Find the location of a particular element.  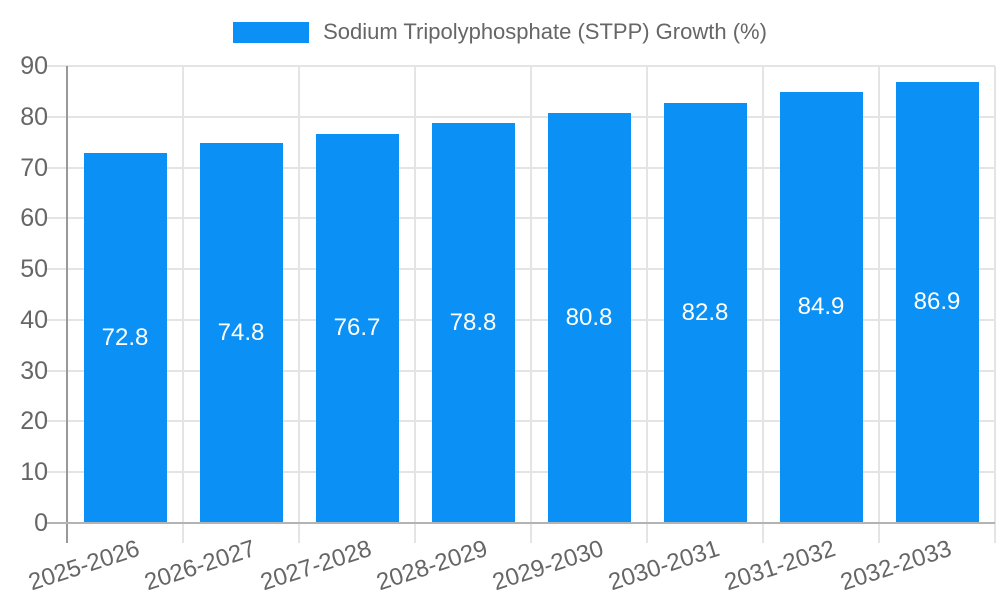

y-tick-label: 60 is located at coordinates (34, 218).